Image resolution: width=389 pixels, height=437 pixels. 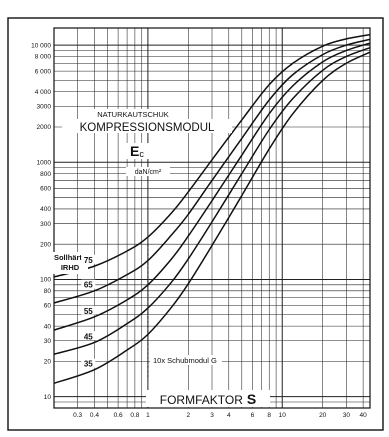 I want to click on title-bg, so click(x=133, y=114).